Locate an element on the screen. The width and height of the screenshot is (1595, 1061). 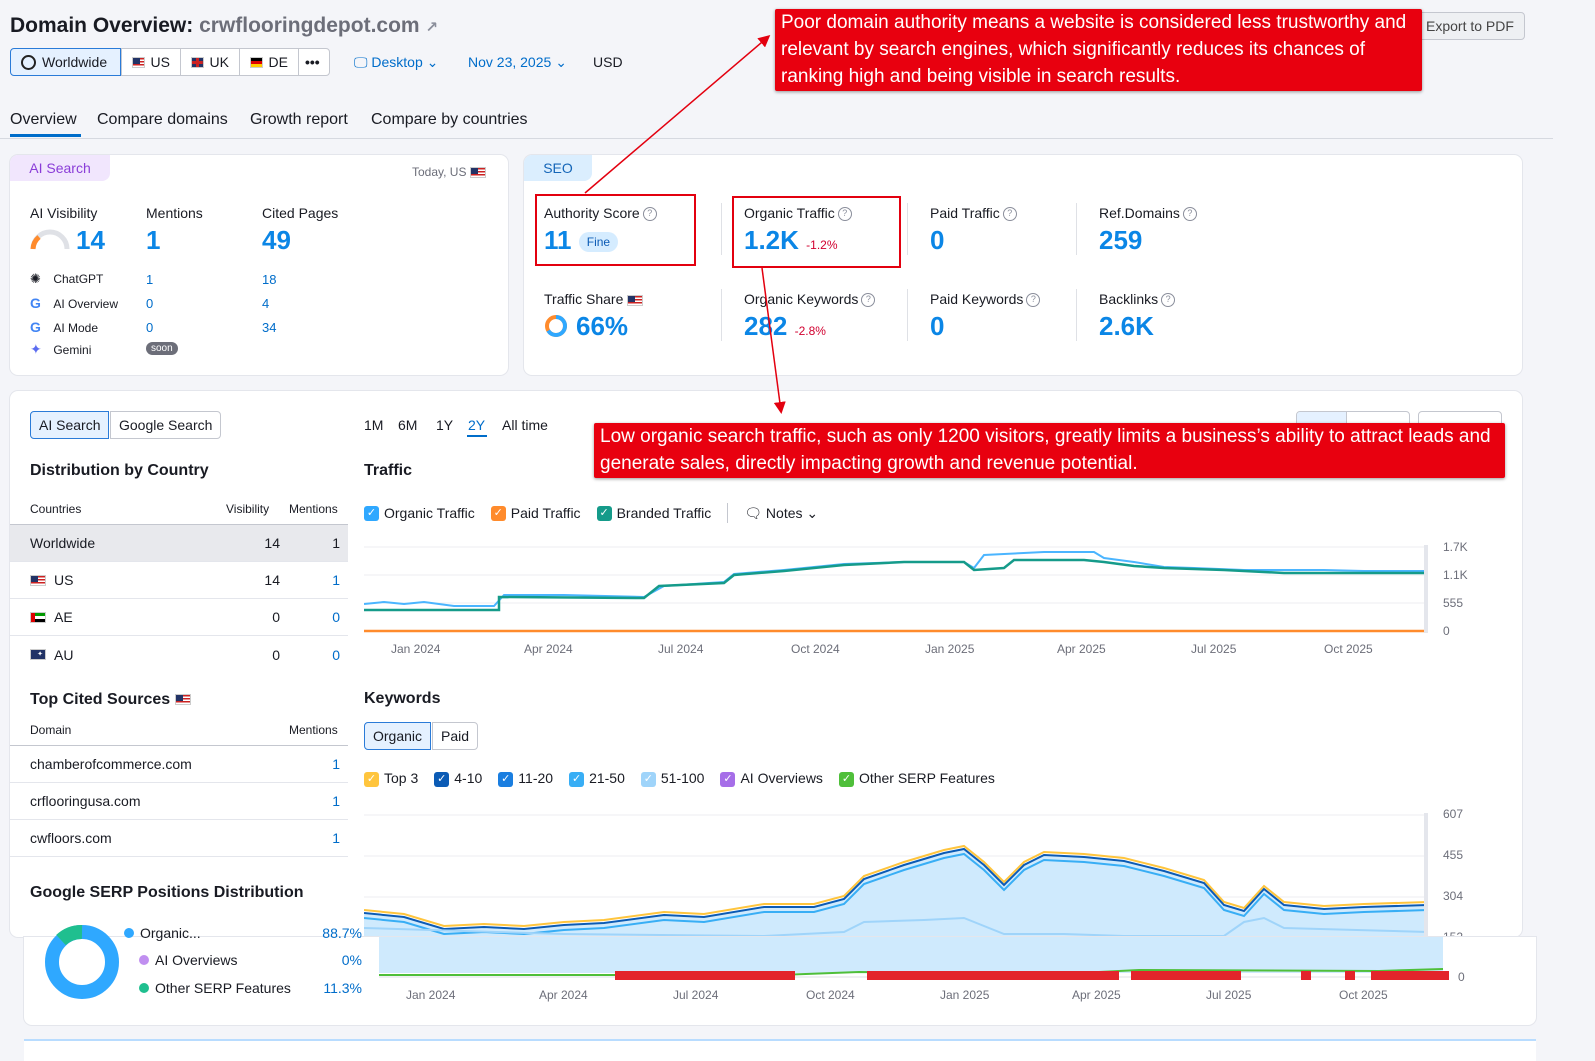
tab-growth-report: Growth report is located at coordinates (299, 119).